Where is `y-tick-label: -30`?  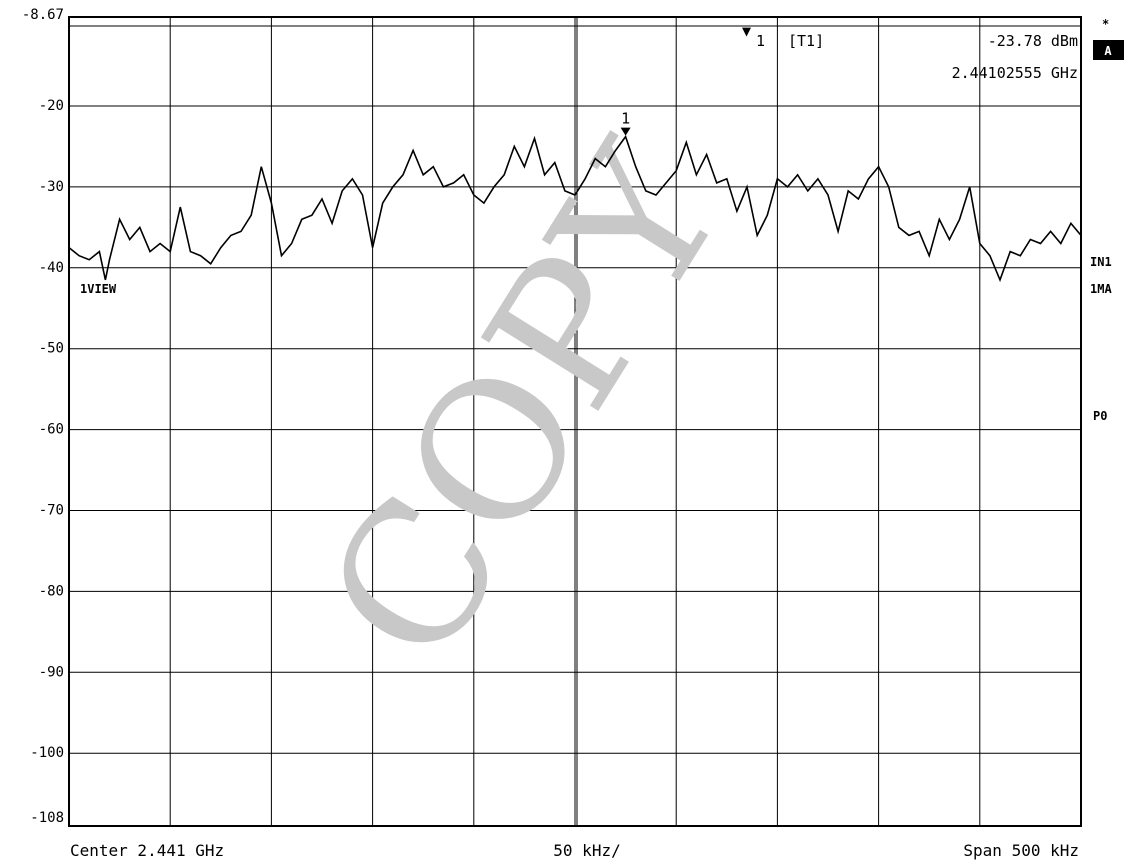 y-tick-label: -30 is located at coordinates (51, 187).